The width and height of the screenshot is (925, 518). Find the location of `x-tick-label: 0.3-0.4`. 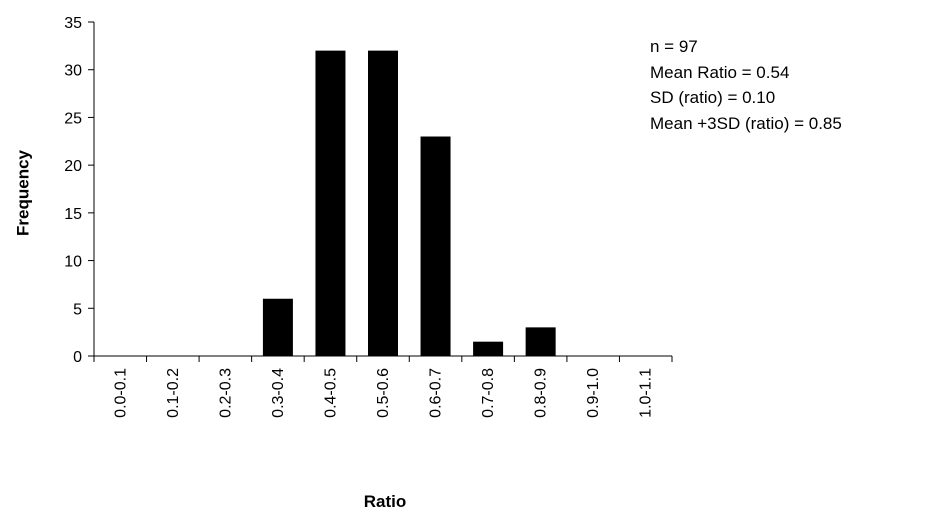

x-tick-label: 0.3-0.4 is located at coordinates (278, 393).